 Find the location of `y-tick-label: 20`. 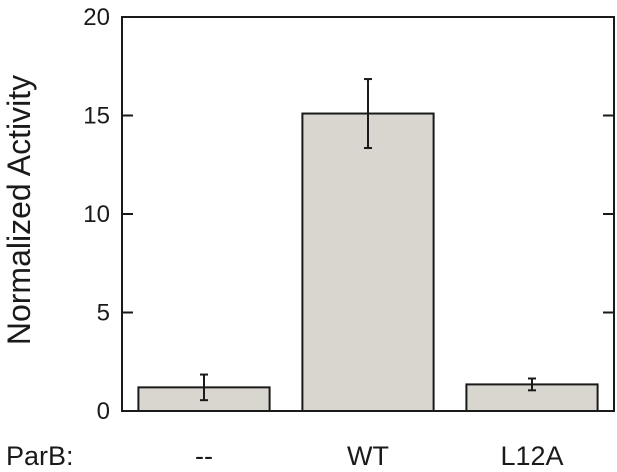

y-tick-label: 20 is located at coordinates (96, 17).